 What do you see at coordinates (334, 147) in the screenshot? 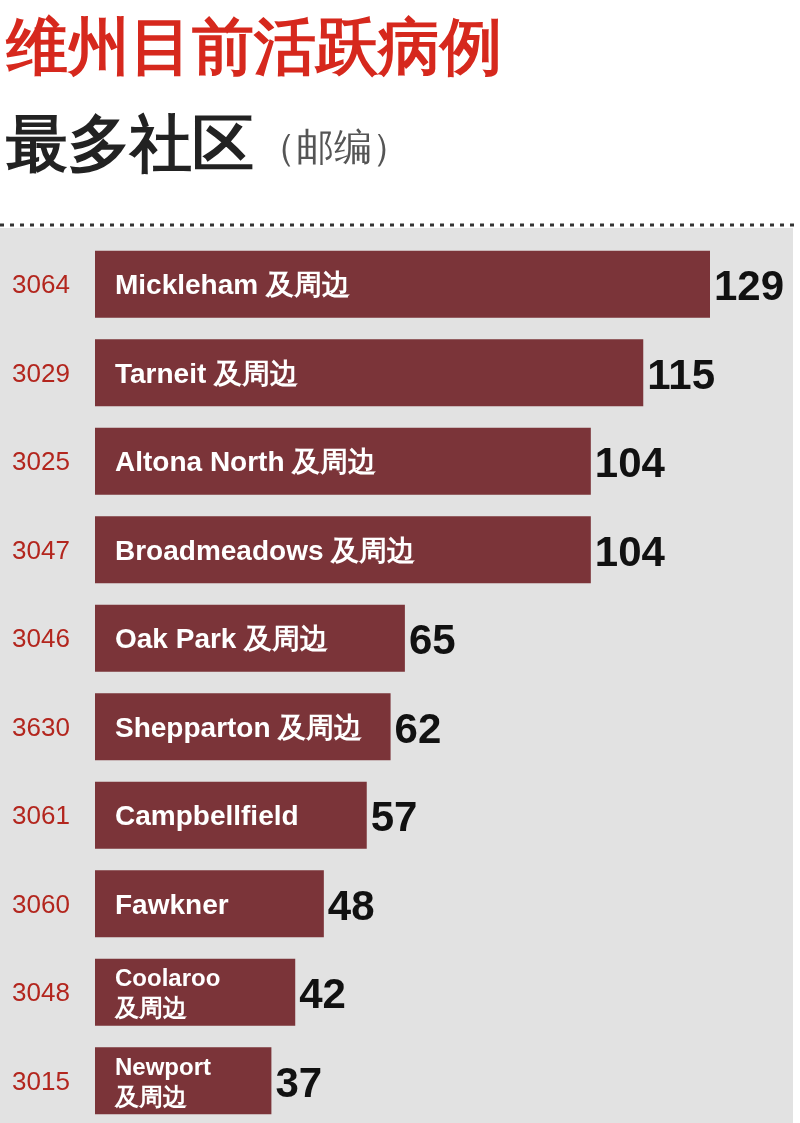
I see `ylabel: （邮编）` at bounding box center [334, 147].